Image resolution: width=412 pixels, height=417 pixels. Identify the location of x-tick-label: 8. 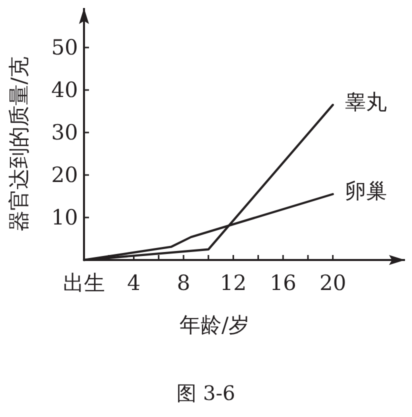
(183, 283).